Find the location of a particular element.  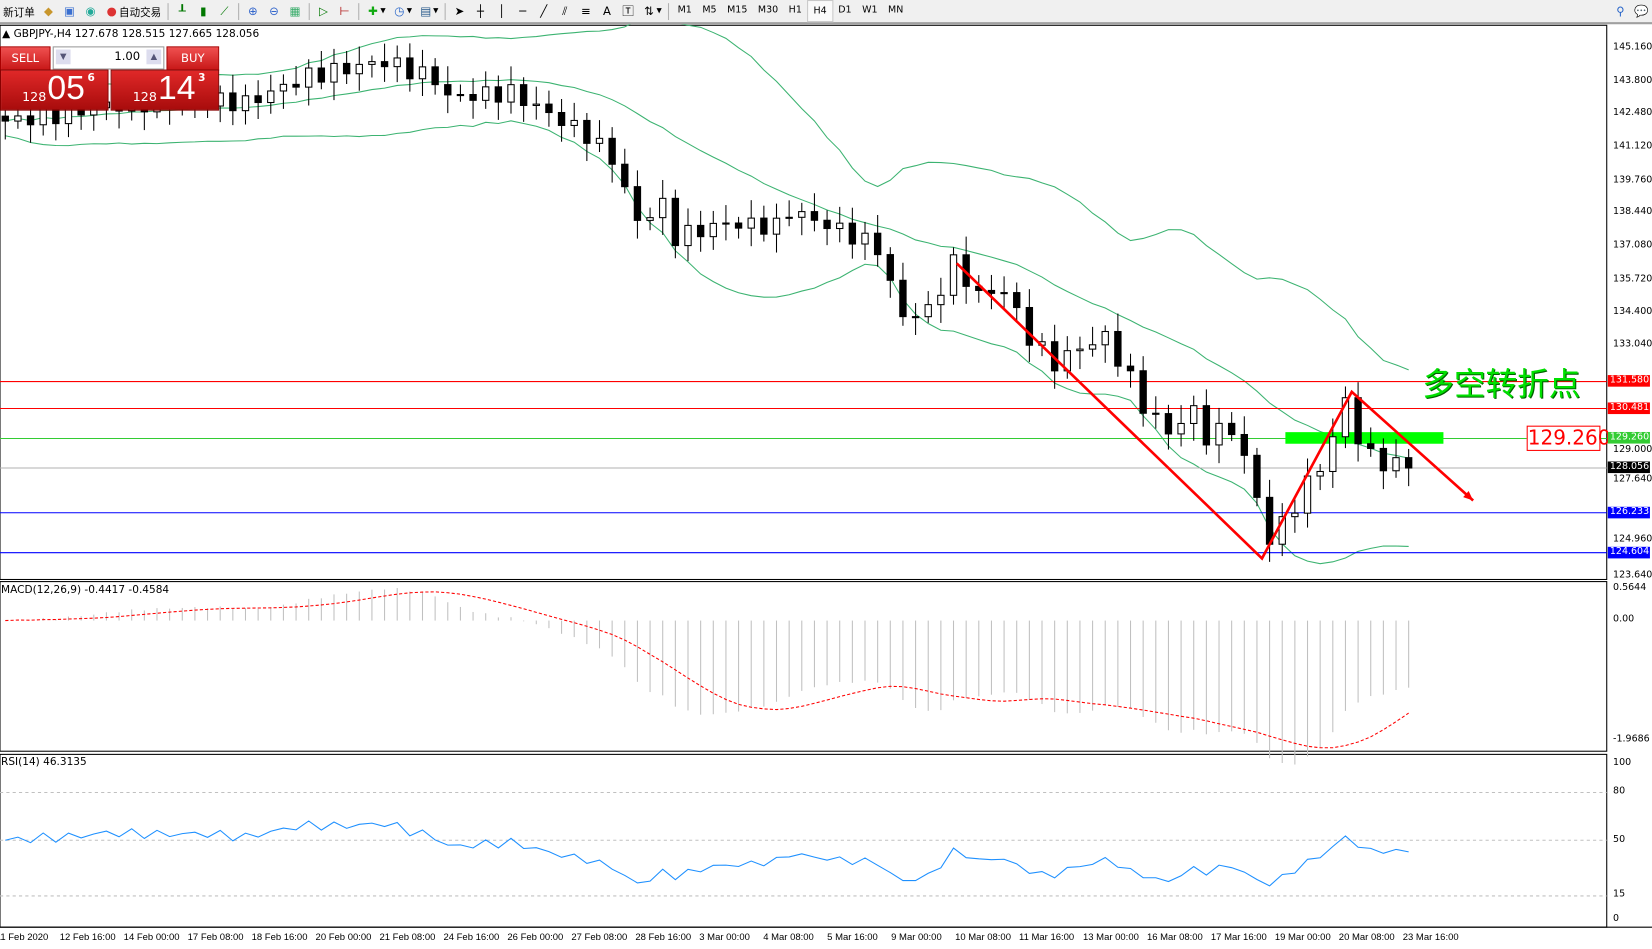

rsi-label: RSI(14) 46.3135 is located at coordinates (44, 762).